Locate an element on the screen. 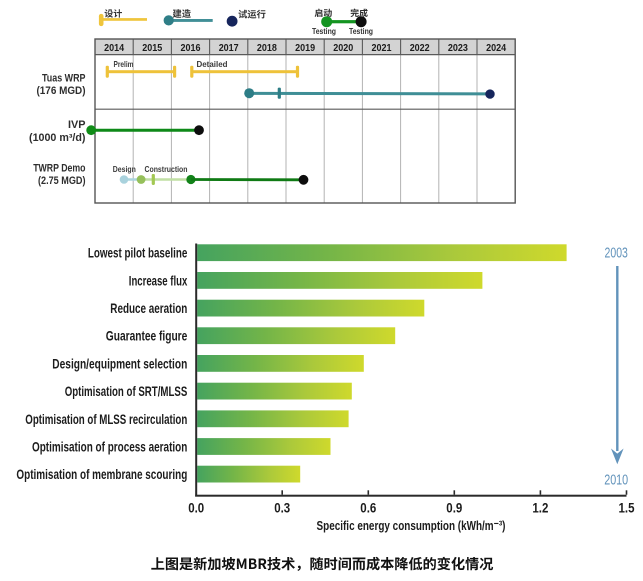 This screenshot has height=581, width=643. svg-text: 0.3 is located at coordinates (282, 508).